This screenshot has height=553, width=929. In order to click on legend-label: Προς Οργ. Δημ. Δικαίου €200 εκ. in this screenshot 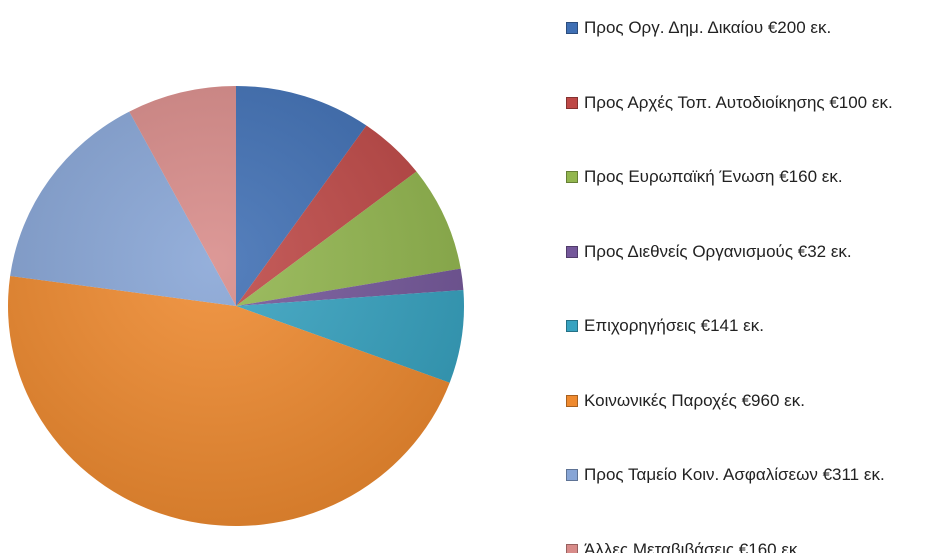, I will do `click(708, 27)`.